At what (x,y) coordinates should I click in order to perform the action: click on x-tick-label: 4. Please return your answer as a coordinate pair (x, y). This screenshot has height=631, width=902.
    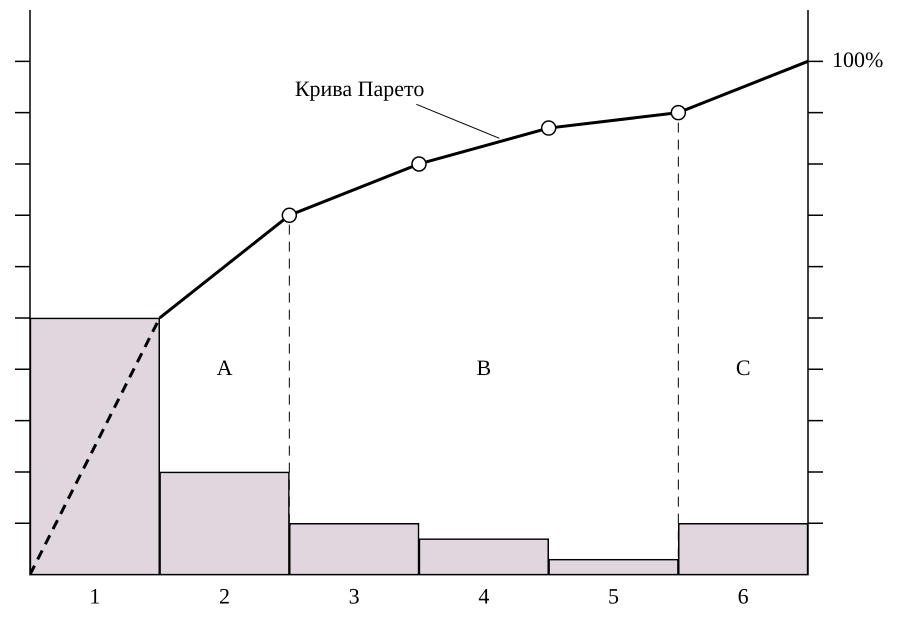
    Looking at the image, I should click on (484, 596).